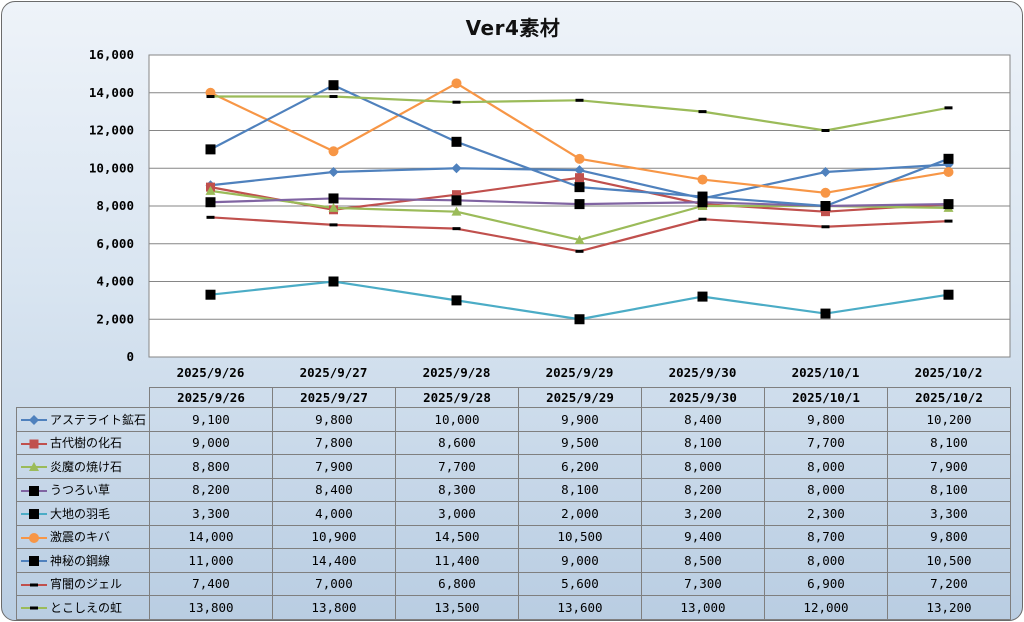  I want to click on table-header-cell: 2025/9/28, so click(457, 397).